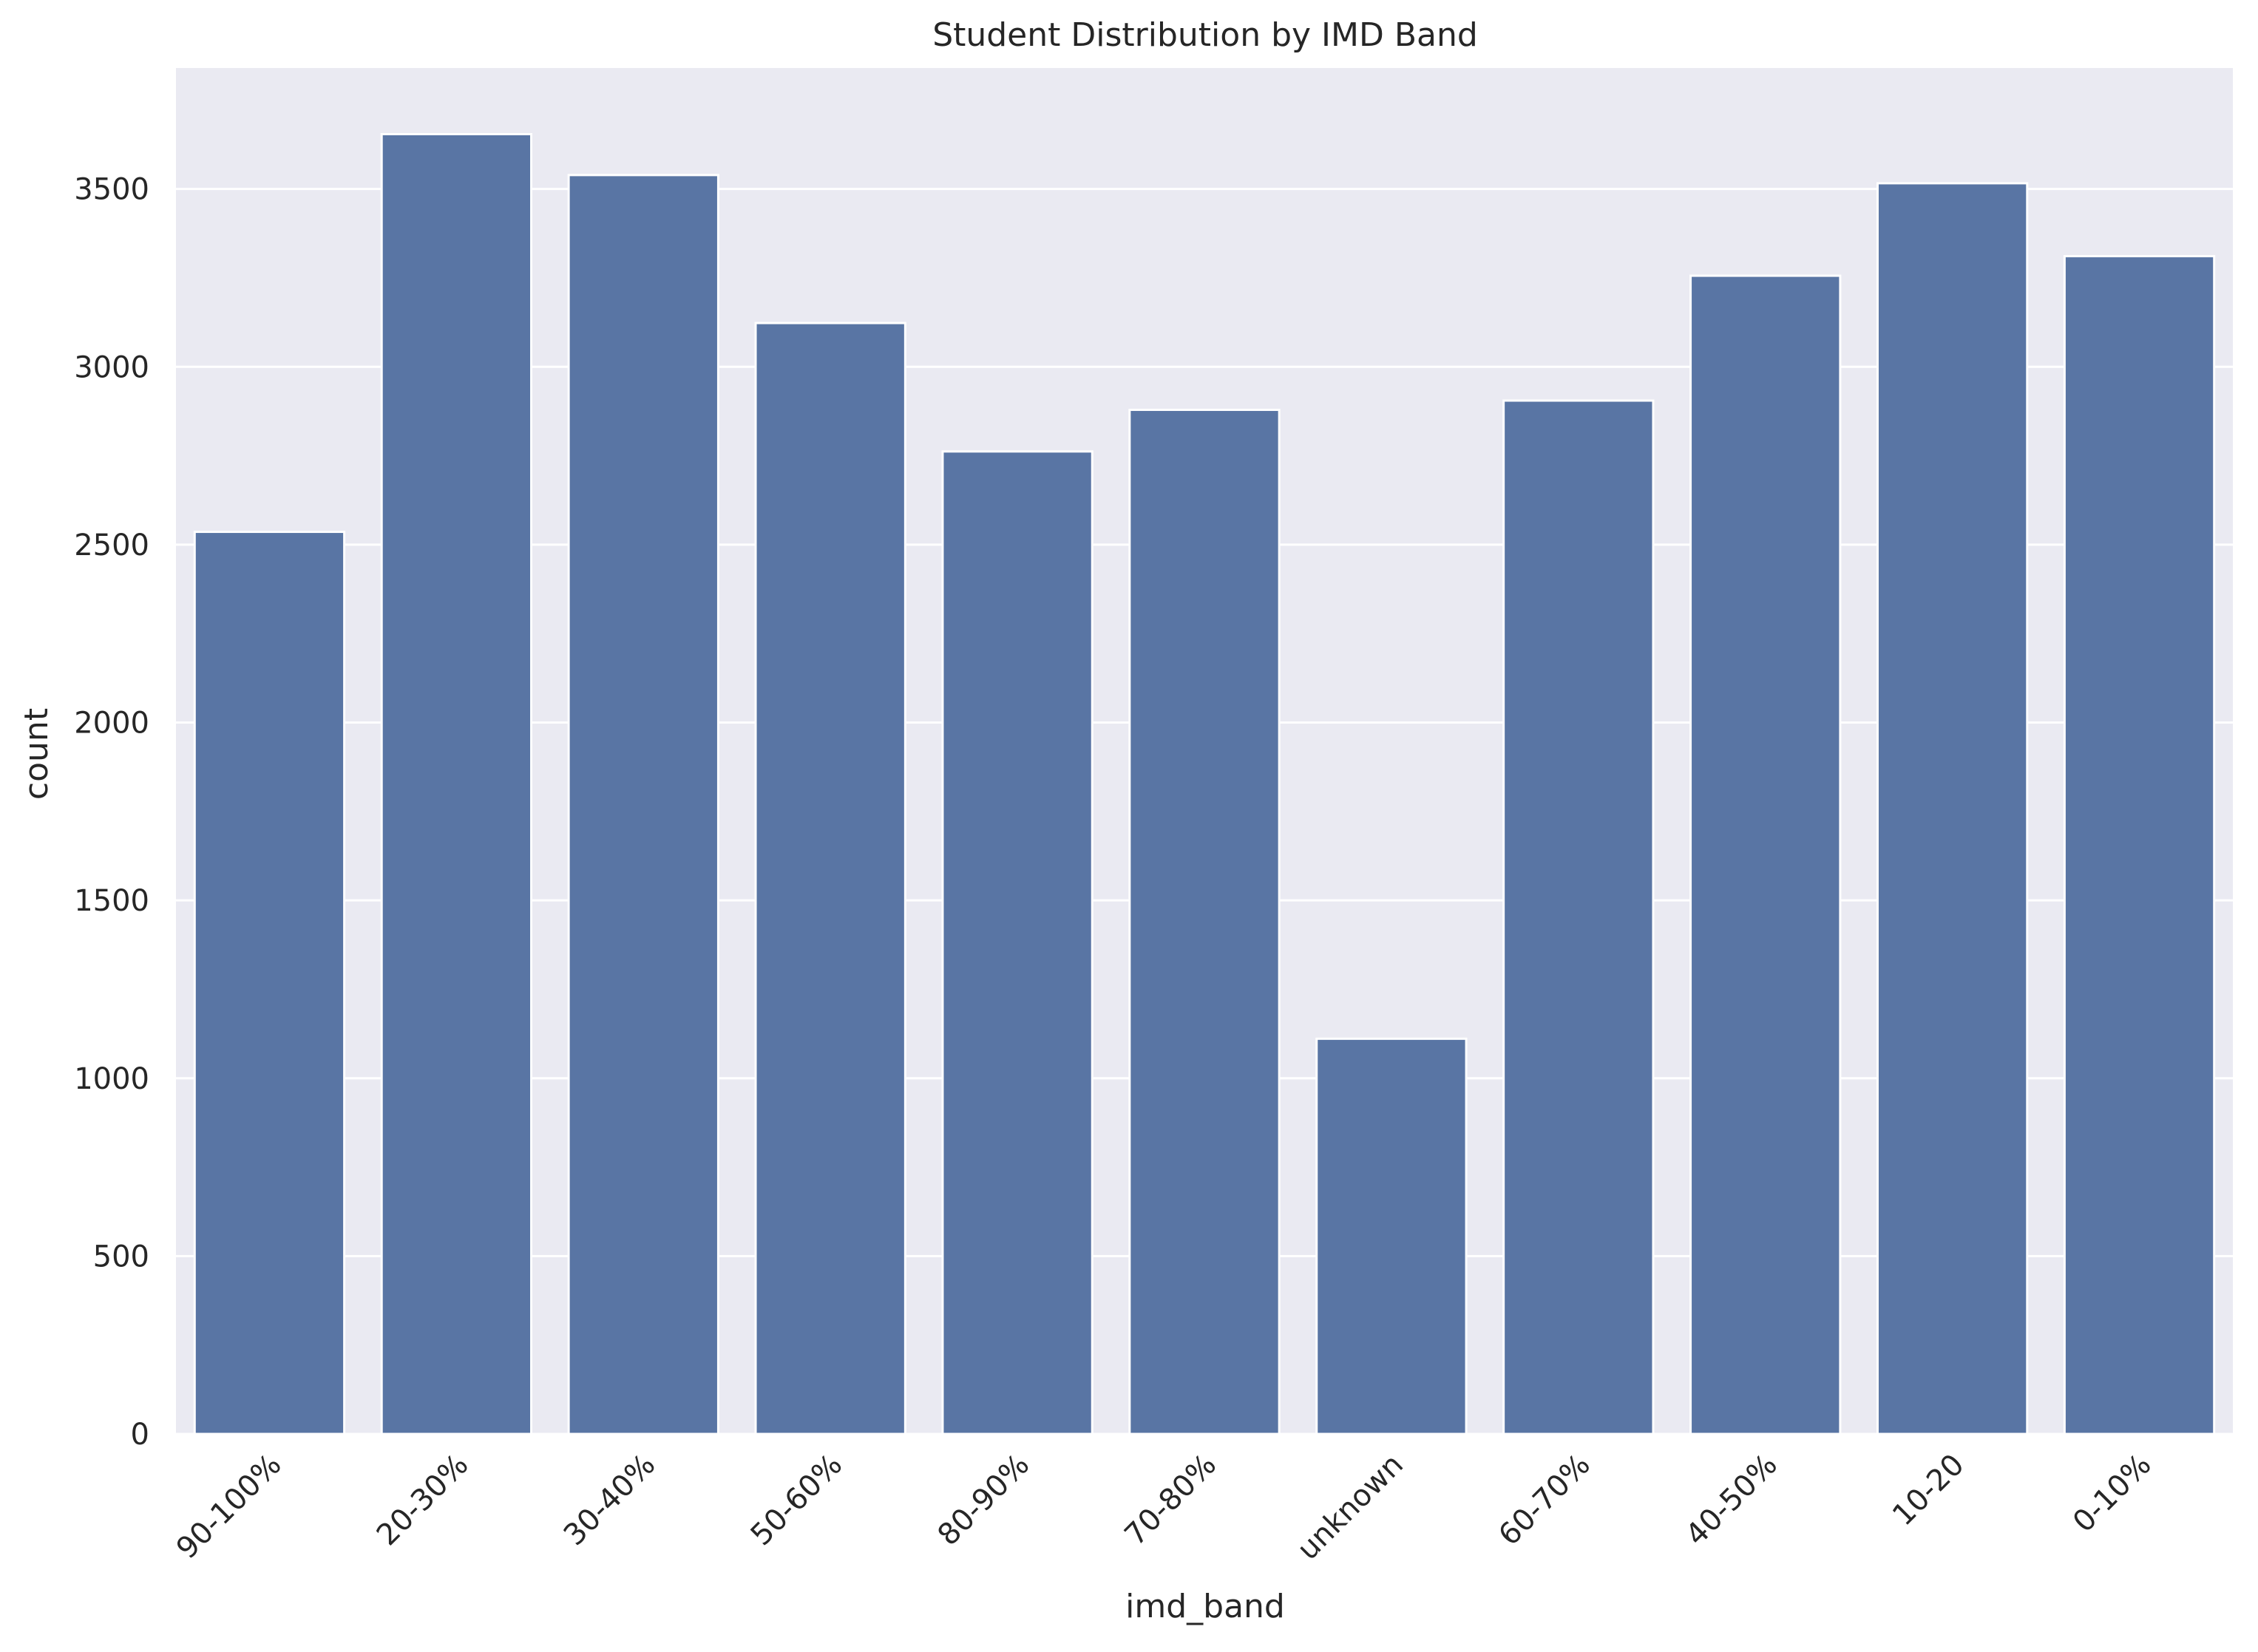 Image resolution: width=2258 pixels, height=1652 pixels. Describe the element at coordinates (140, 1435) in the screenshot. I see `y-tick-label: 0` at that location.